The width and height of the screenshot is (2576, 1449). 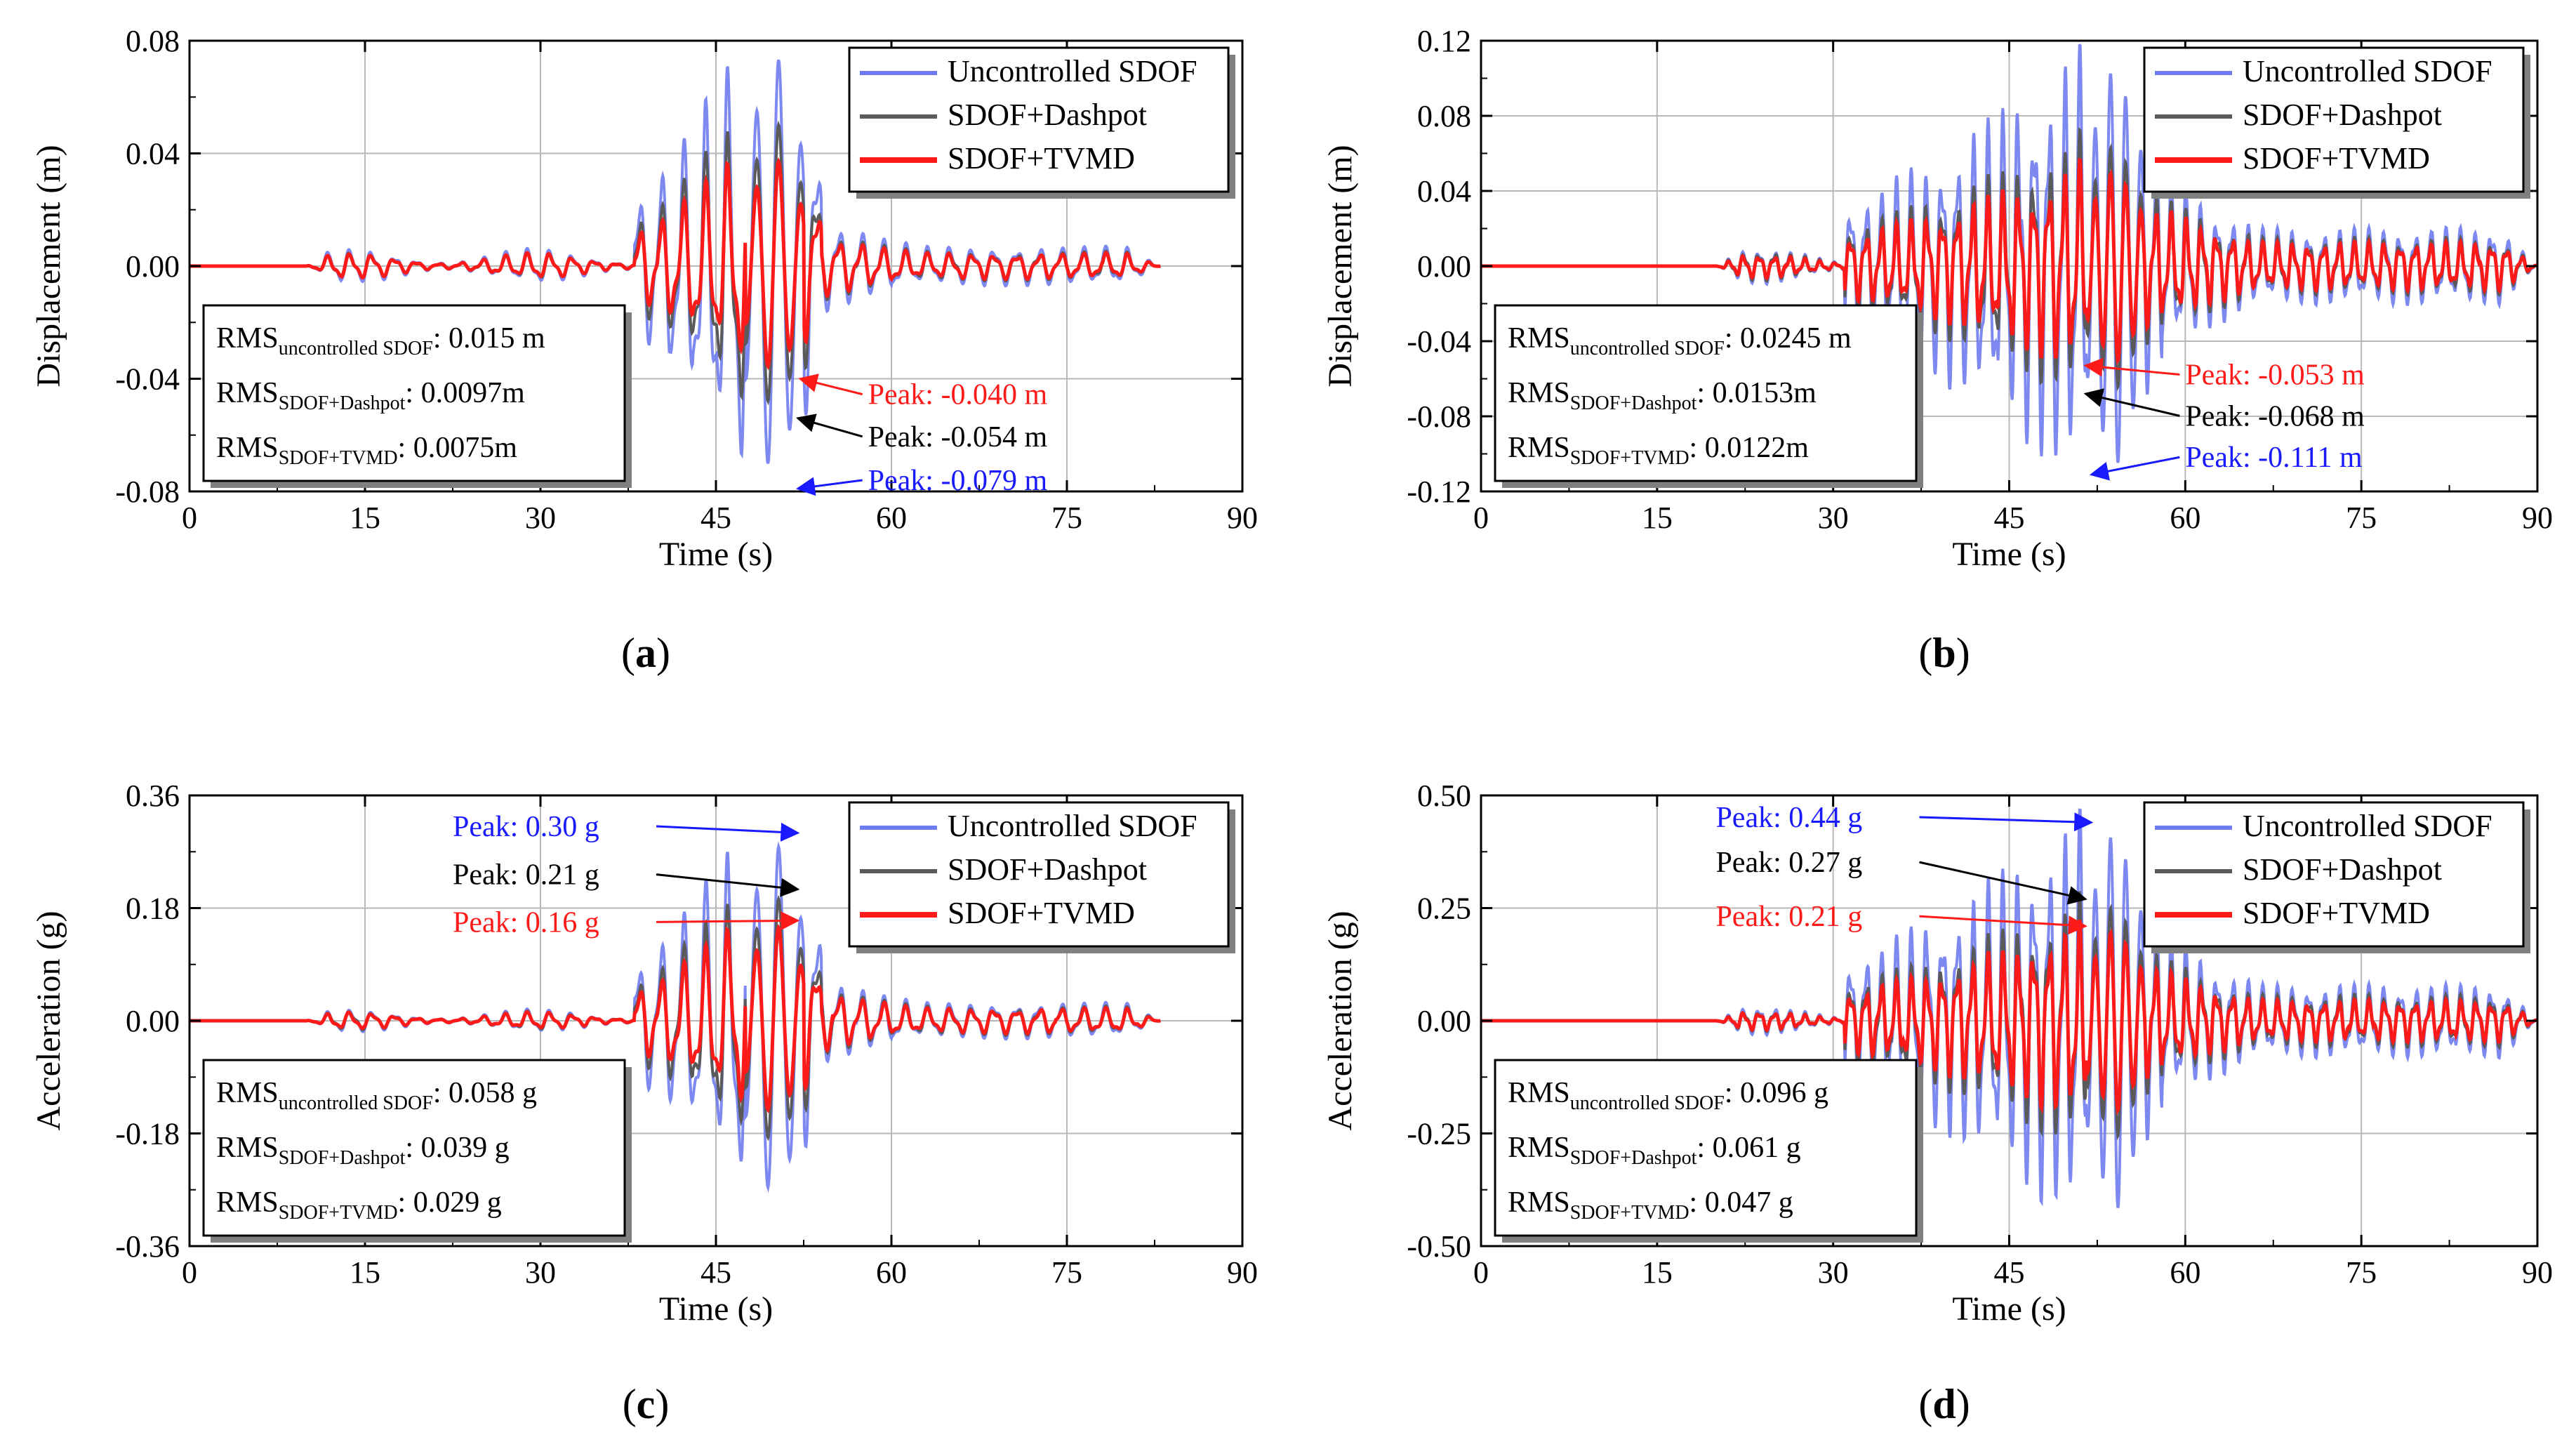 I want to click on rms-line: RMSuncontrolled SDOF: 0.096 g, so click(x=1668, y=1095).